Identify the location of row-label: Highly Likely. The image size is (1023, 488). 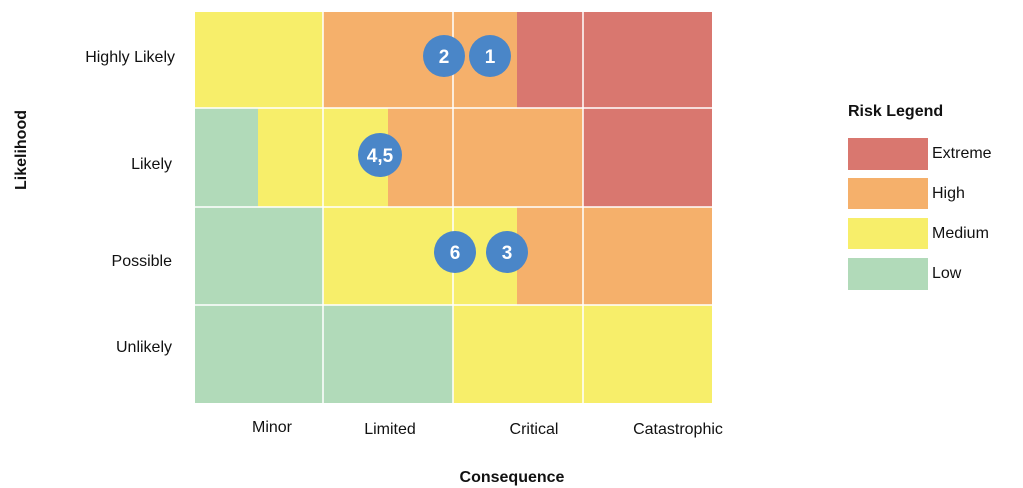
(130, 57).